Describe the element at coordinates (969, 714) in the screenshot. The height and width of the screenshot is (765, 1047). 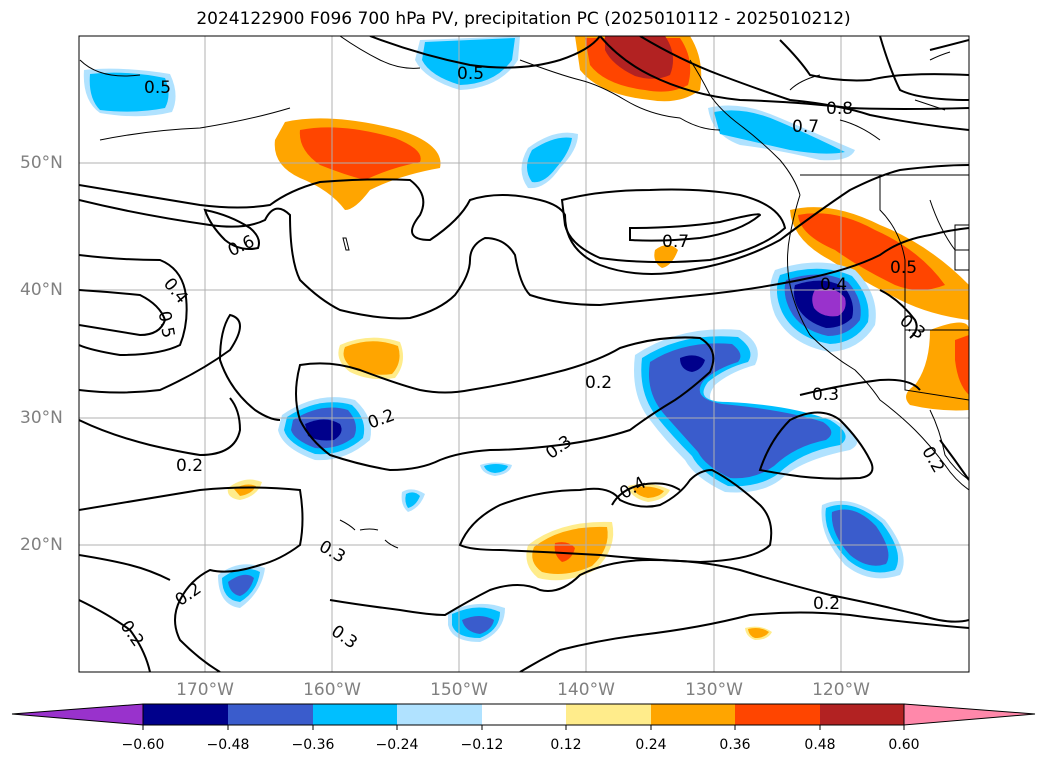
I see `colorbar-extend-high` at that location.